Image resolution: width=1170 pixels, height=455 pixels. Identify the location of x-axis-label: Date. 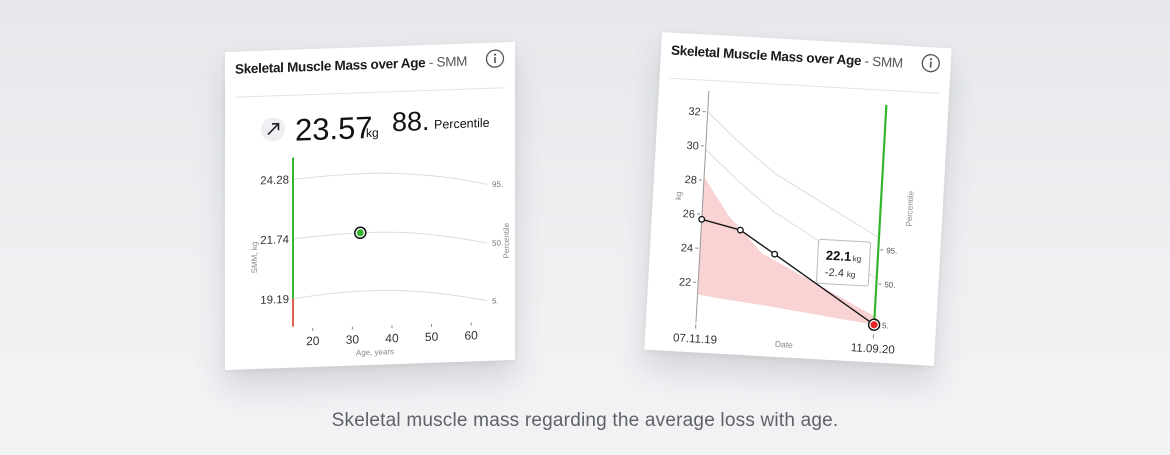
(784, 344).